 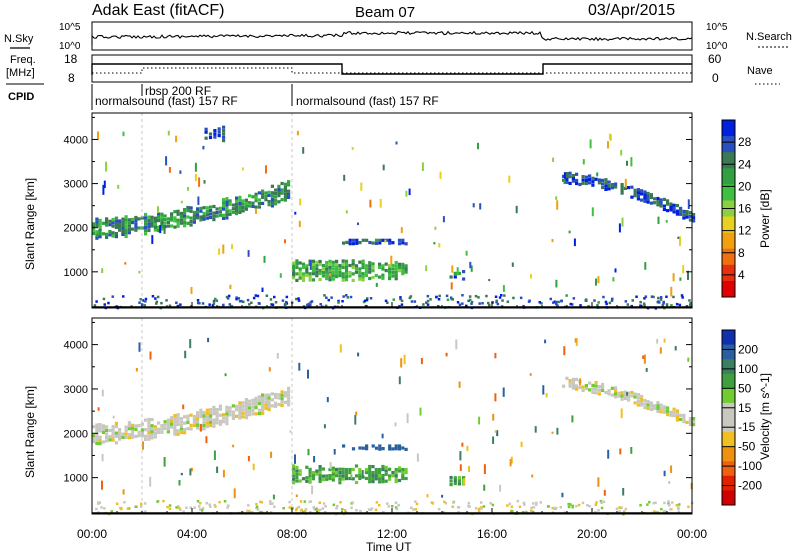 I want to click on freq-label-2: [MHz], so click(x=20, y=73).